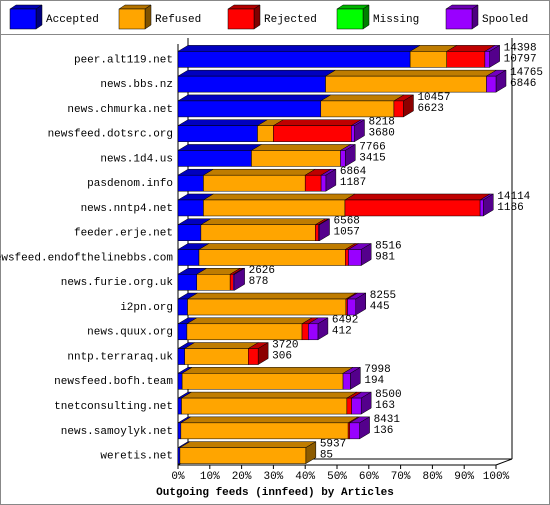  I want to click on offered-label: 7766, so click(372, 147).